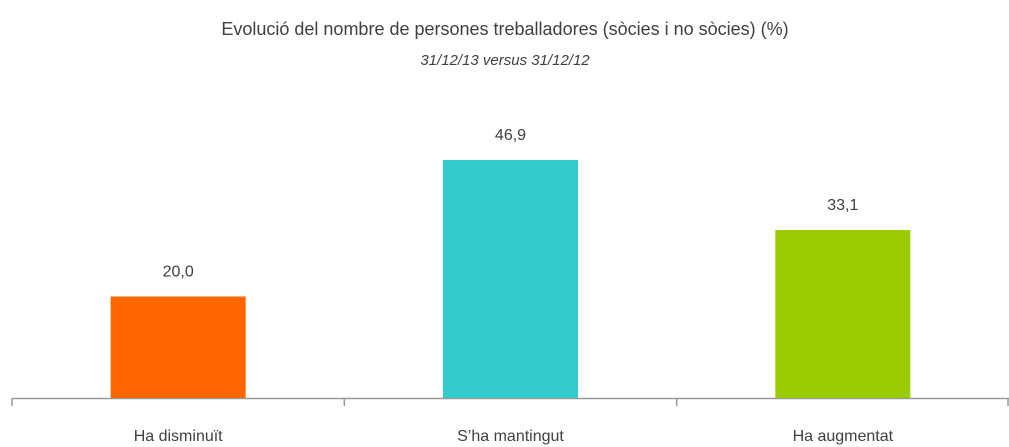 The height and width of the screenshot is (447, 1009). Describe the element at coordinates (510, 436) in the screenshot. I see `x-tick-label: S’ha mantingut` at that location.